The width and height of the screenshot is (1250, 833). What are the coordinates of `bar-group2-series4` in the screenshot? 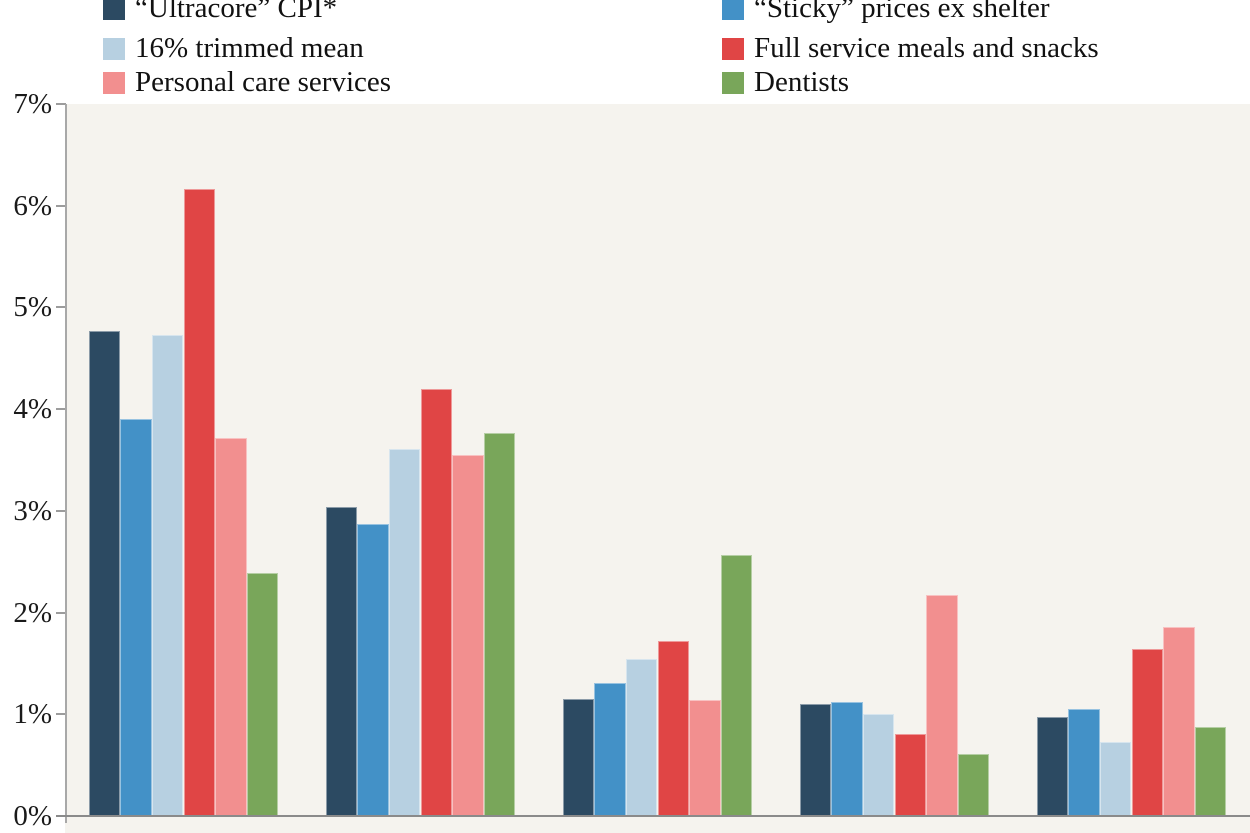 It's located at (436, 602).